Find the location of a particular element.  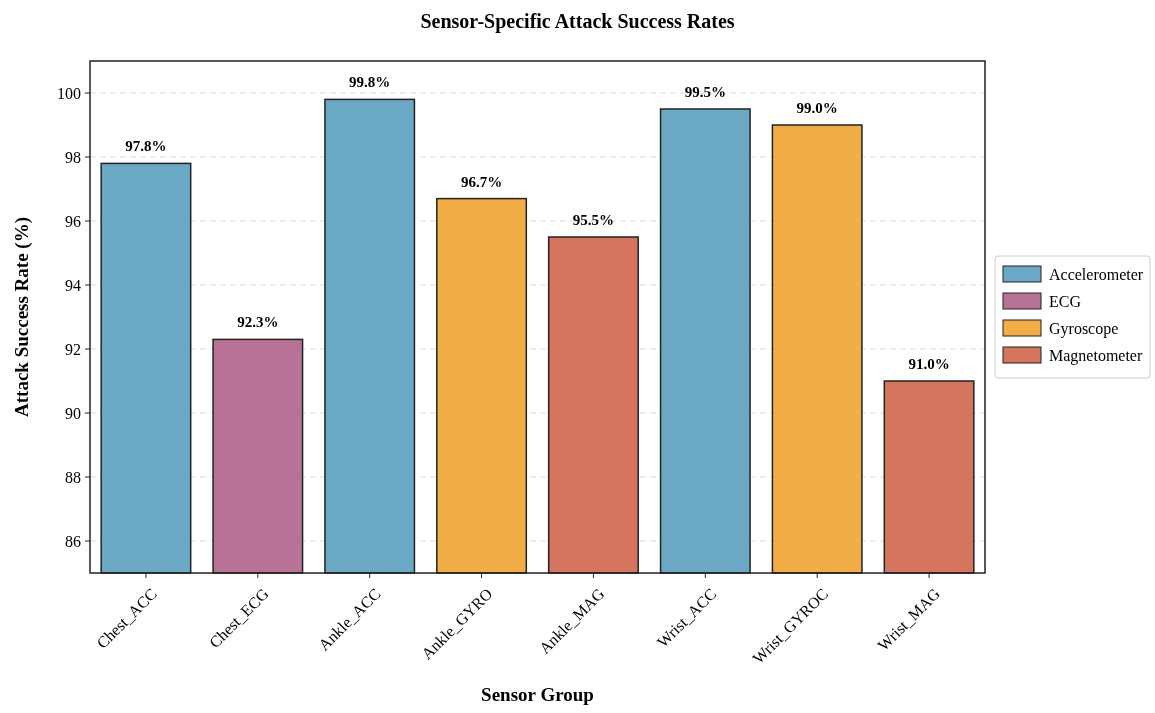

data-label: 99.5% is located at coordinates (705, 92).